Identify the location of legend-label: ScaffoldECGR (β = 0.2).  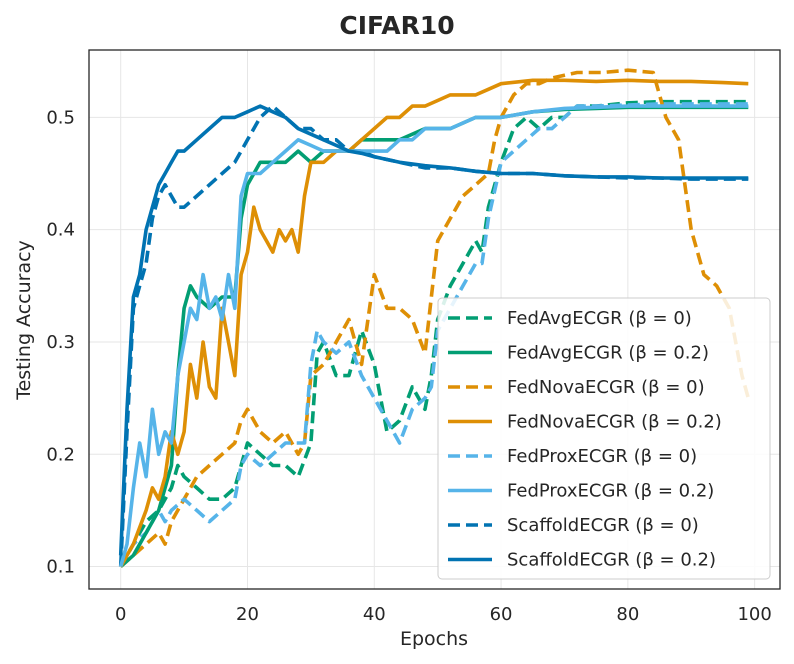
(611, 560).